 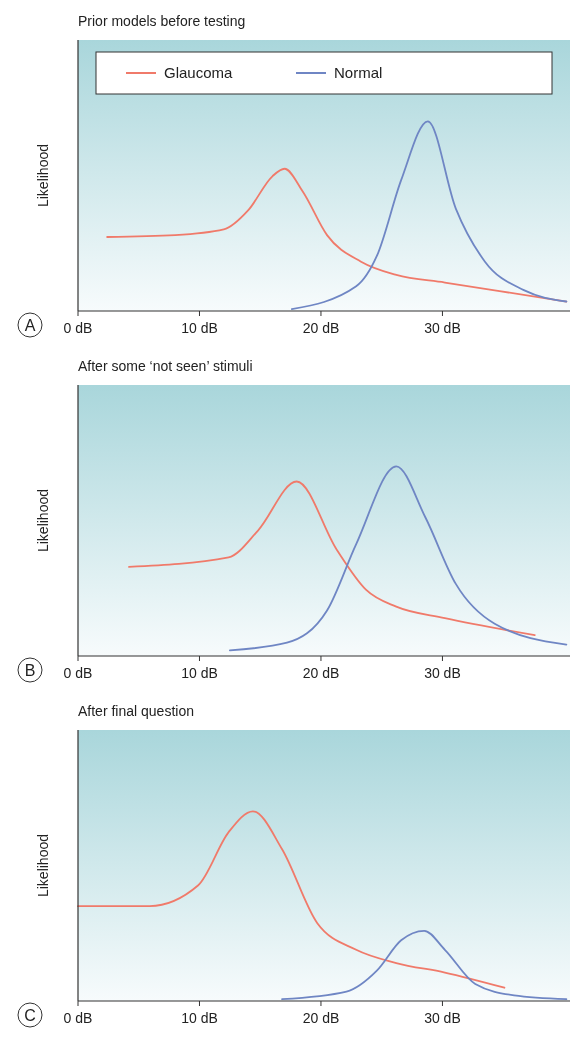 What do you see at coordinates (136, 711) in the screenshot?
I see `chart-title: After final question` at bounding box center [136, 711].